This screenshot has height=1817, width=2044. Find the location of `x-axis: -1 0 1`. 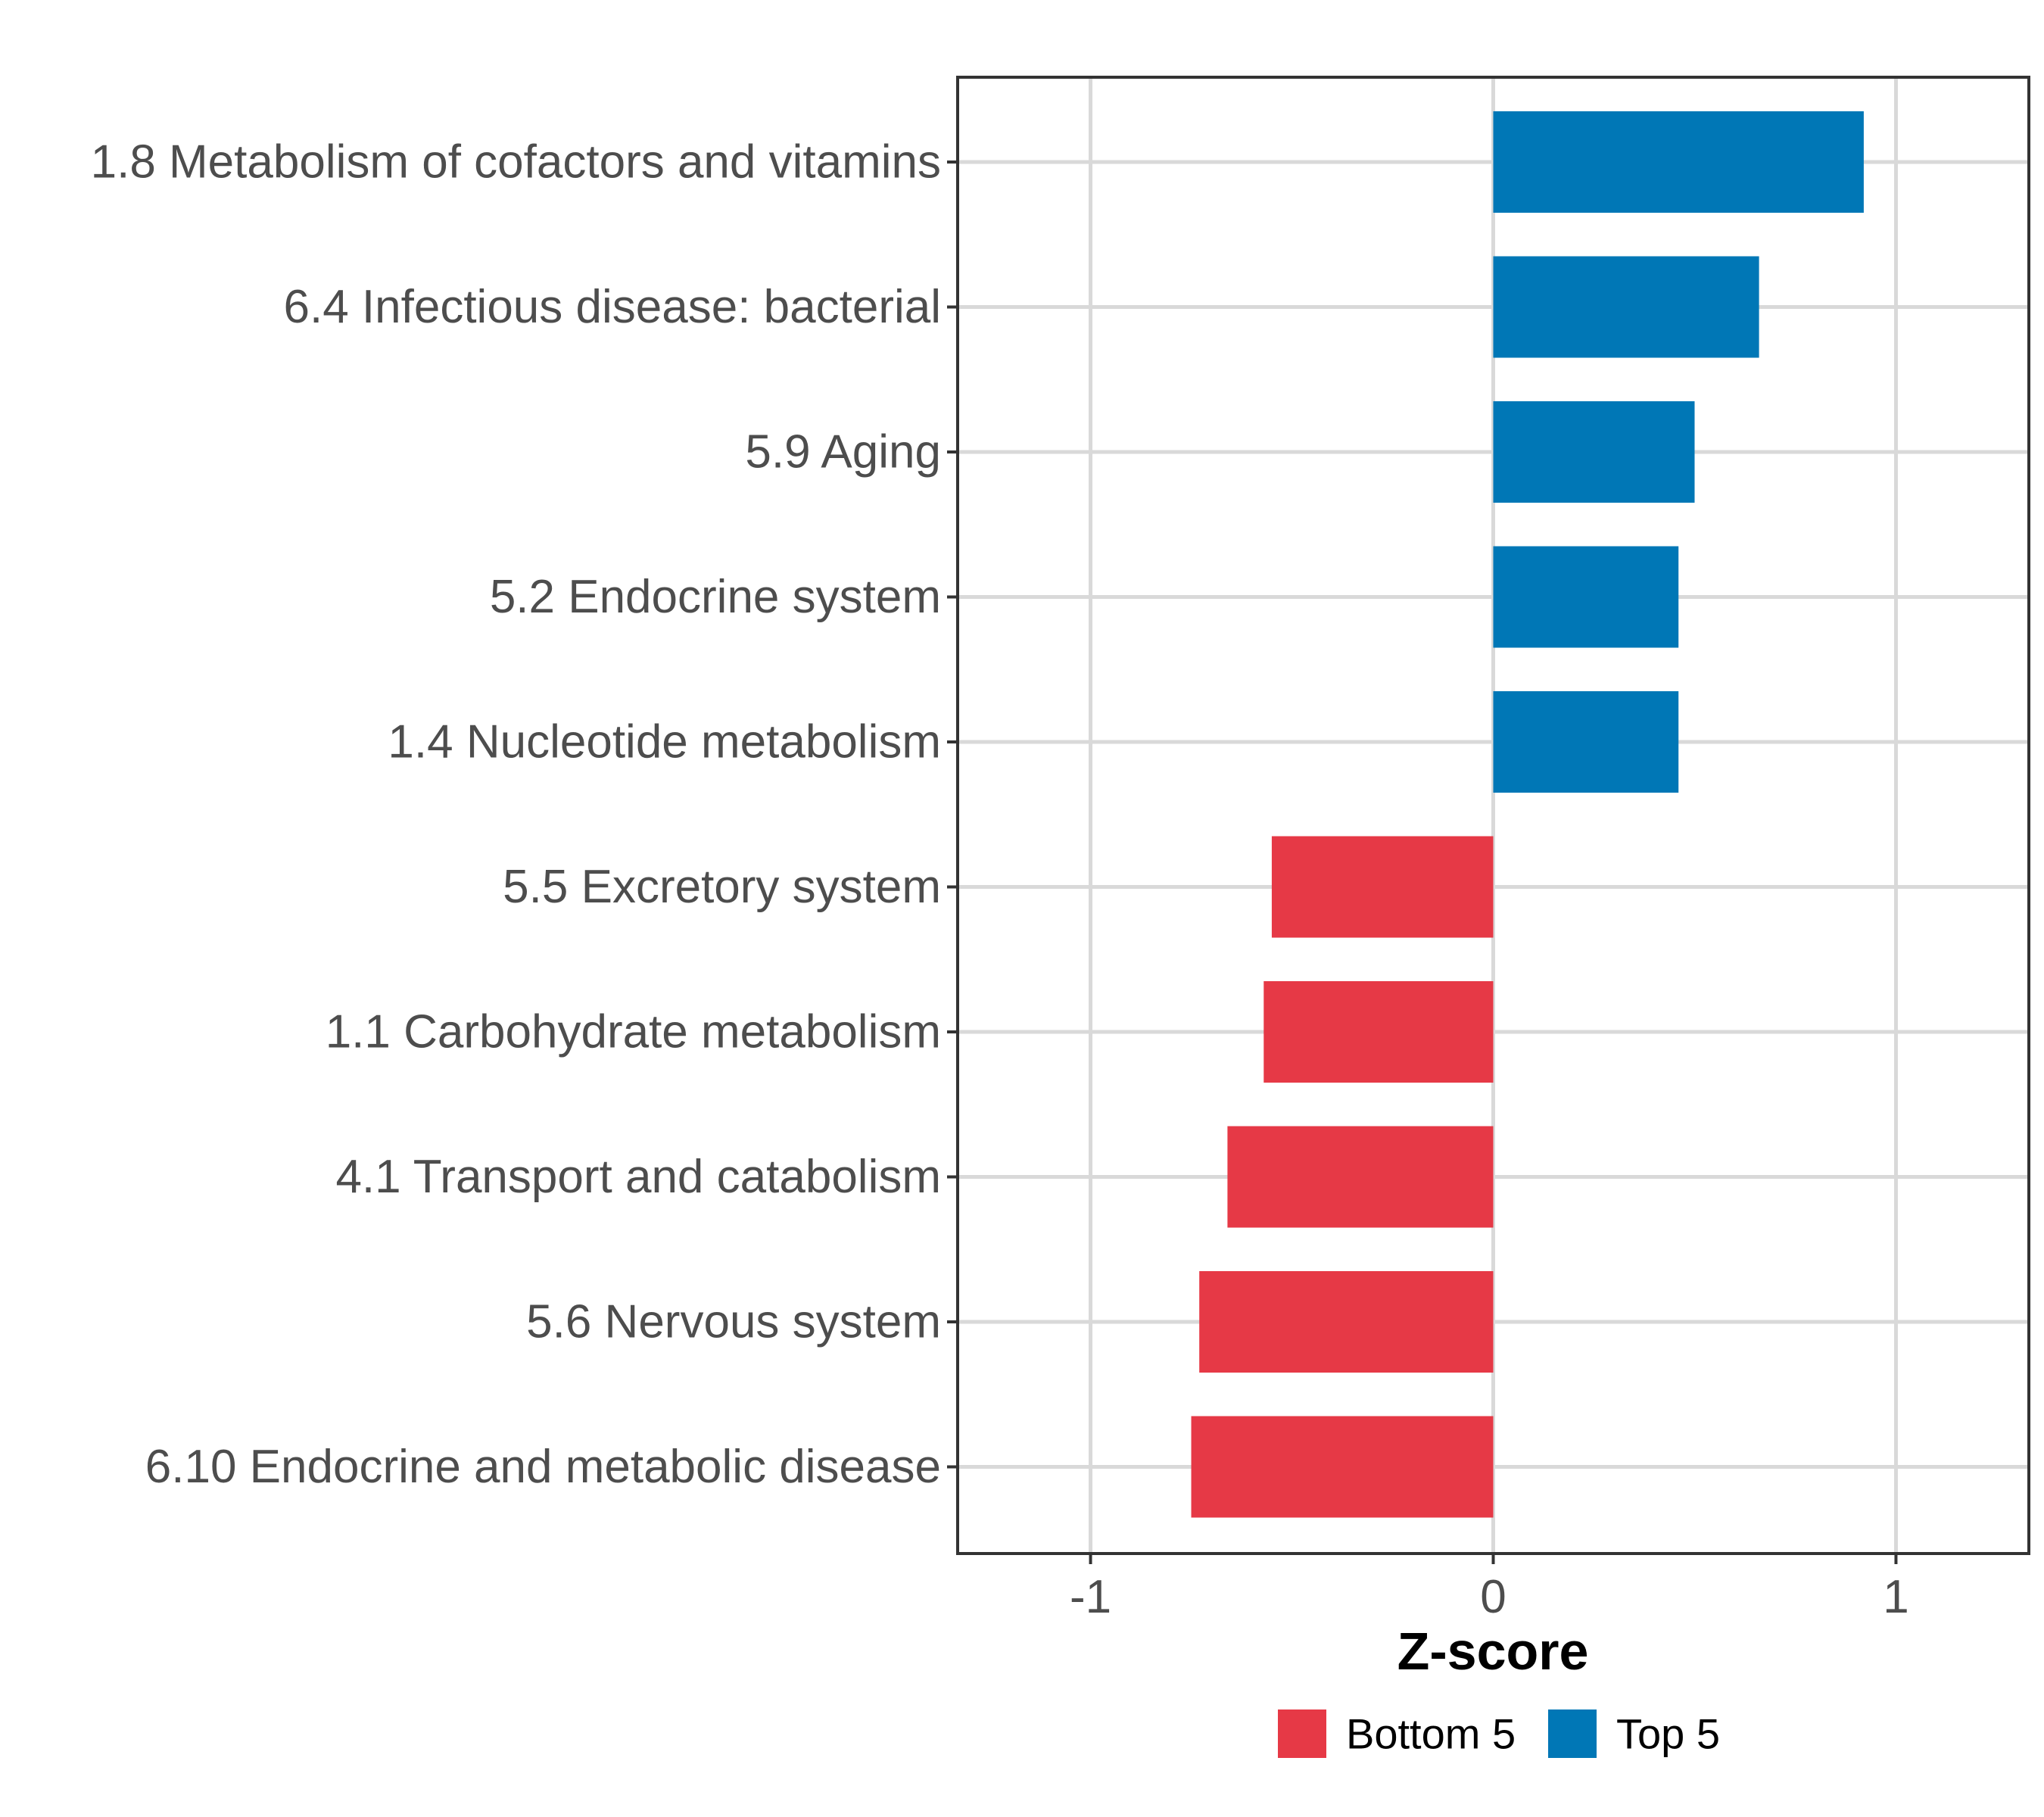

x-axis: -1 0 1 is located at coordinates (1489, 1588).